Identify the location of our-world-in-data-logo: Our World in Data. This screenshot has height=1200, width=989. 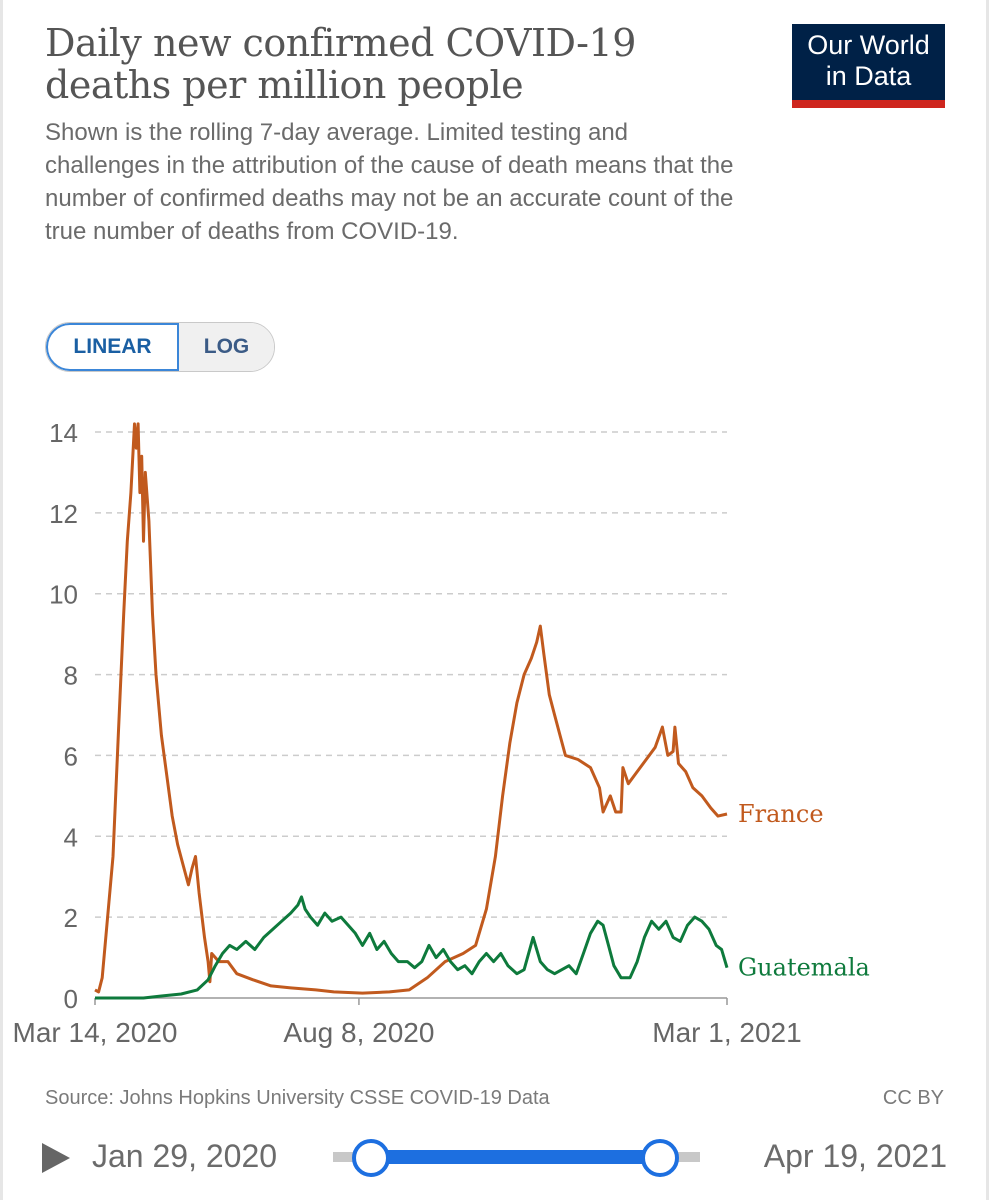
(868, 66).